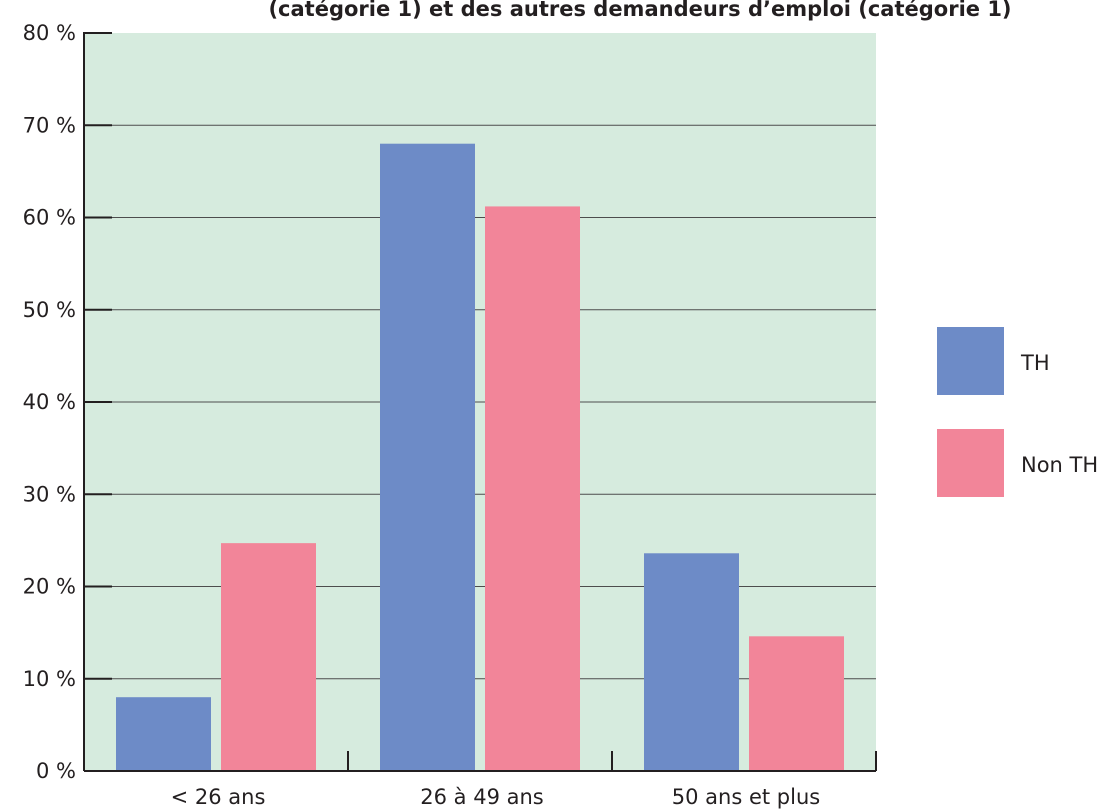  I want to click on x-tick-label: 26 à 49 ans, so click(481, 797).